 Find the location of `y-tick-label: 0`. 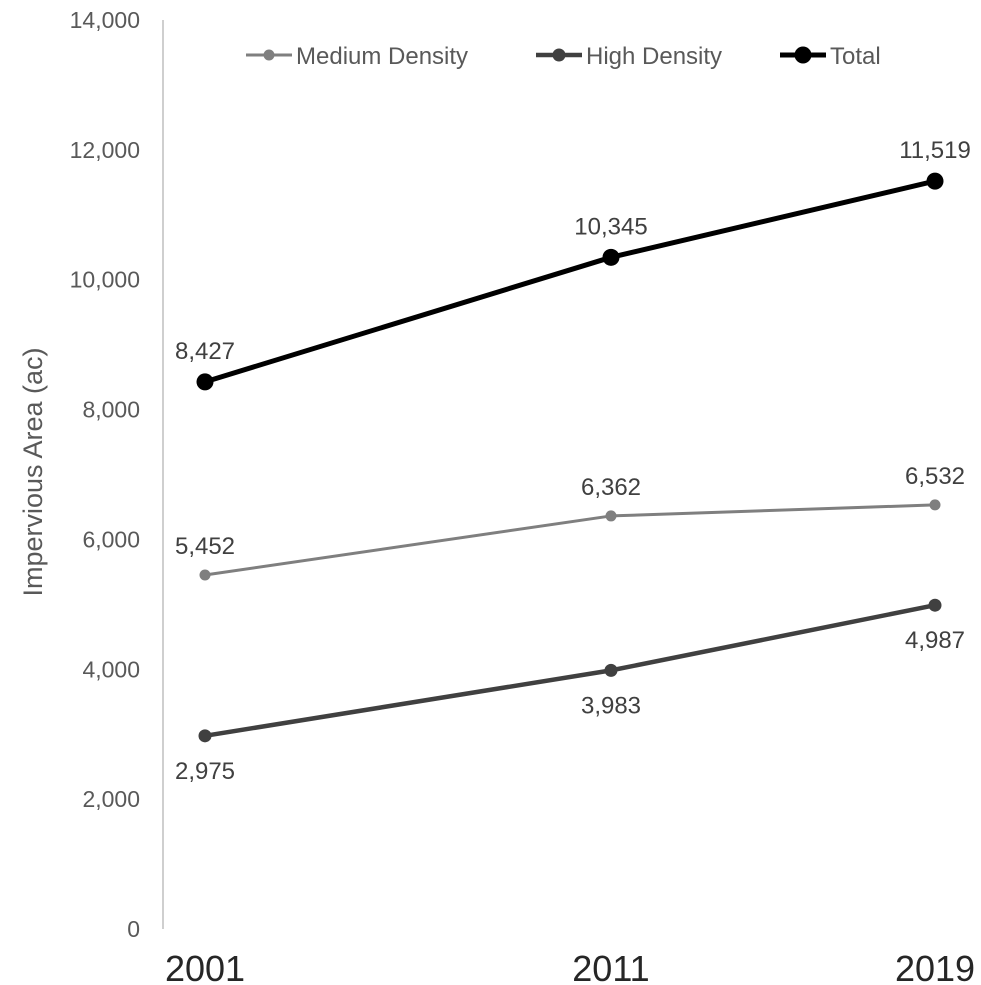

y-tick-label: 0 is located at coordinates (133, 929).